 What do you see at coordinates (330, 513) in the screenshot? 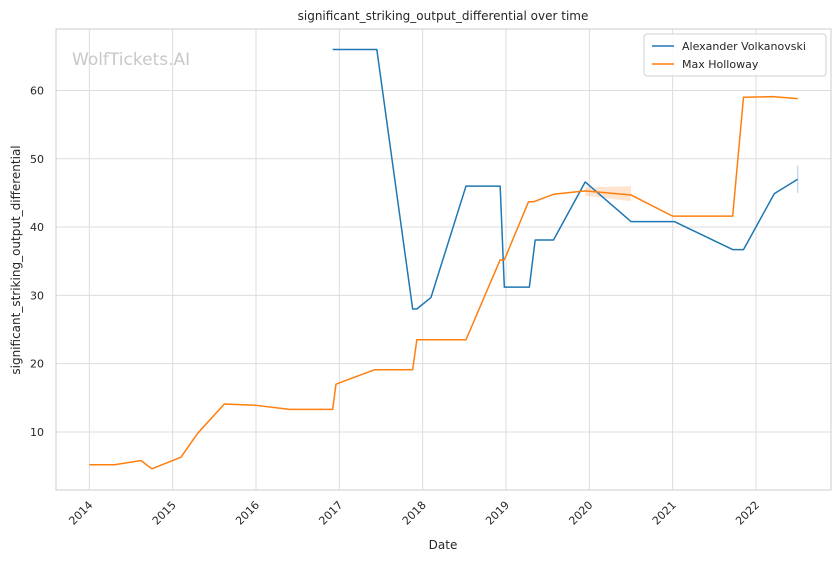
I see `x-tick-label: 2017` at bounding box center [330, 513].